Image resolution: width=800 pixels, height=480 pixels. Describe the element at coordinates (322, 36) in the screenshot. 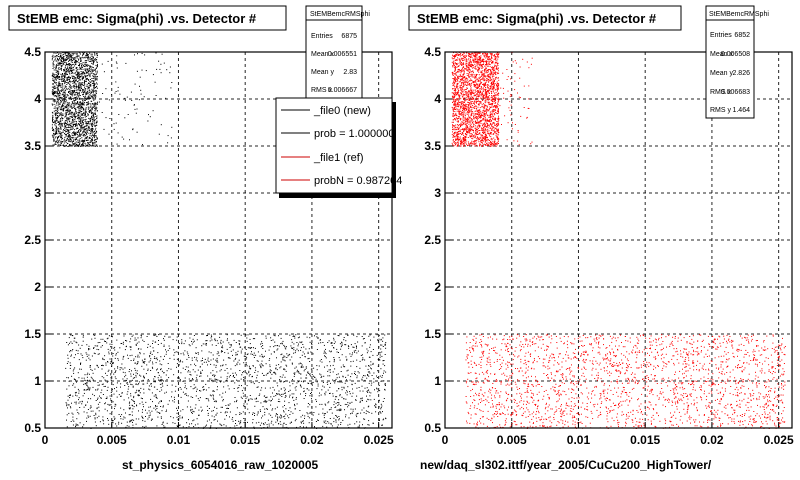

I see `left-stats-label-0: Entries` at that location.